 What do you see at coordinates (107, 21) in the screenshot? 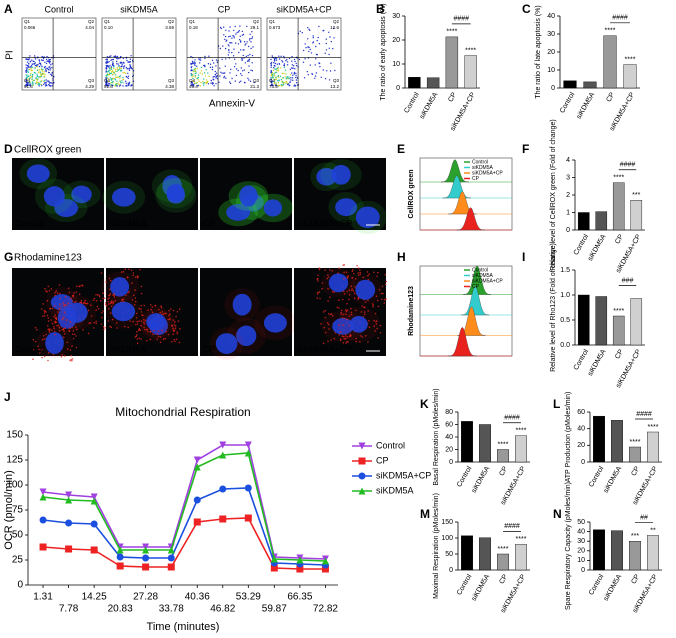
I see `quadrant-name: Q1` at bounding box center [107, 21].